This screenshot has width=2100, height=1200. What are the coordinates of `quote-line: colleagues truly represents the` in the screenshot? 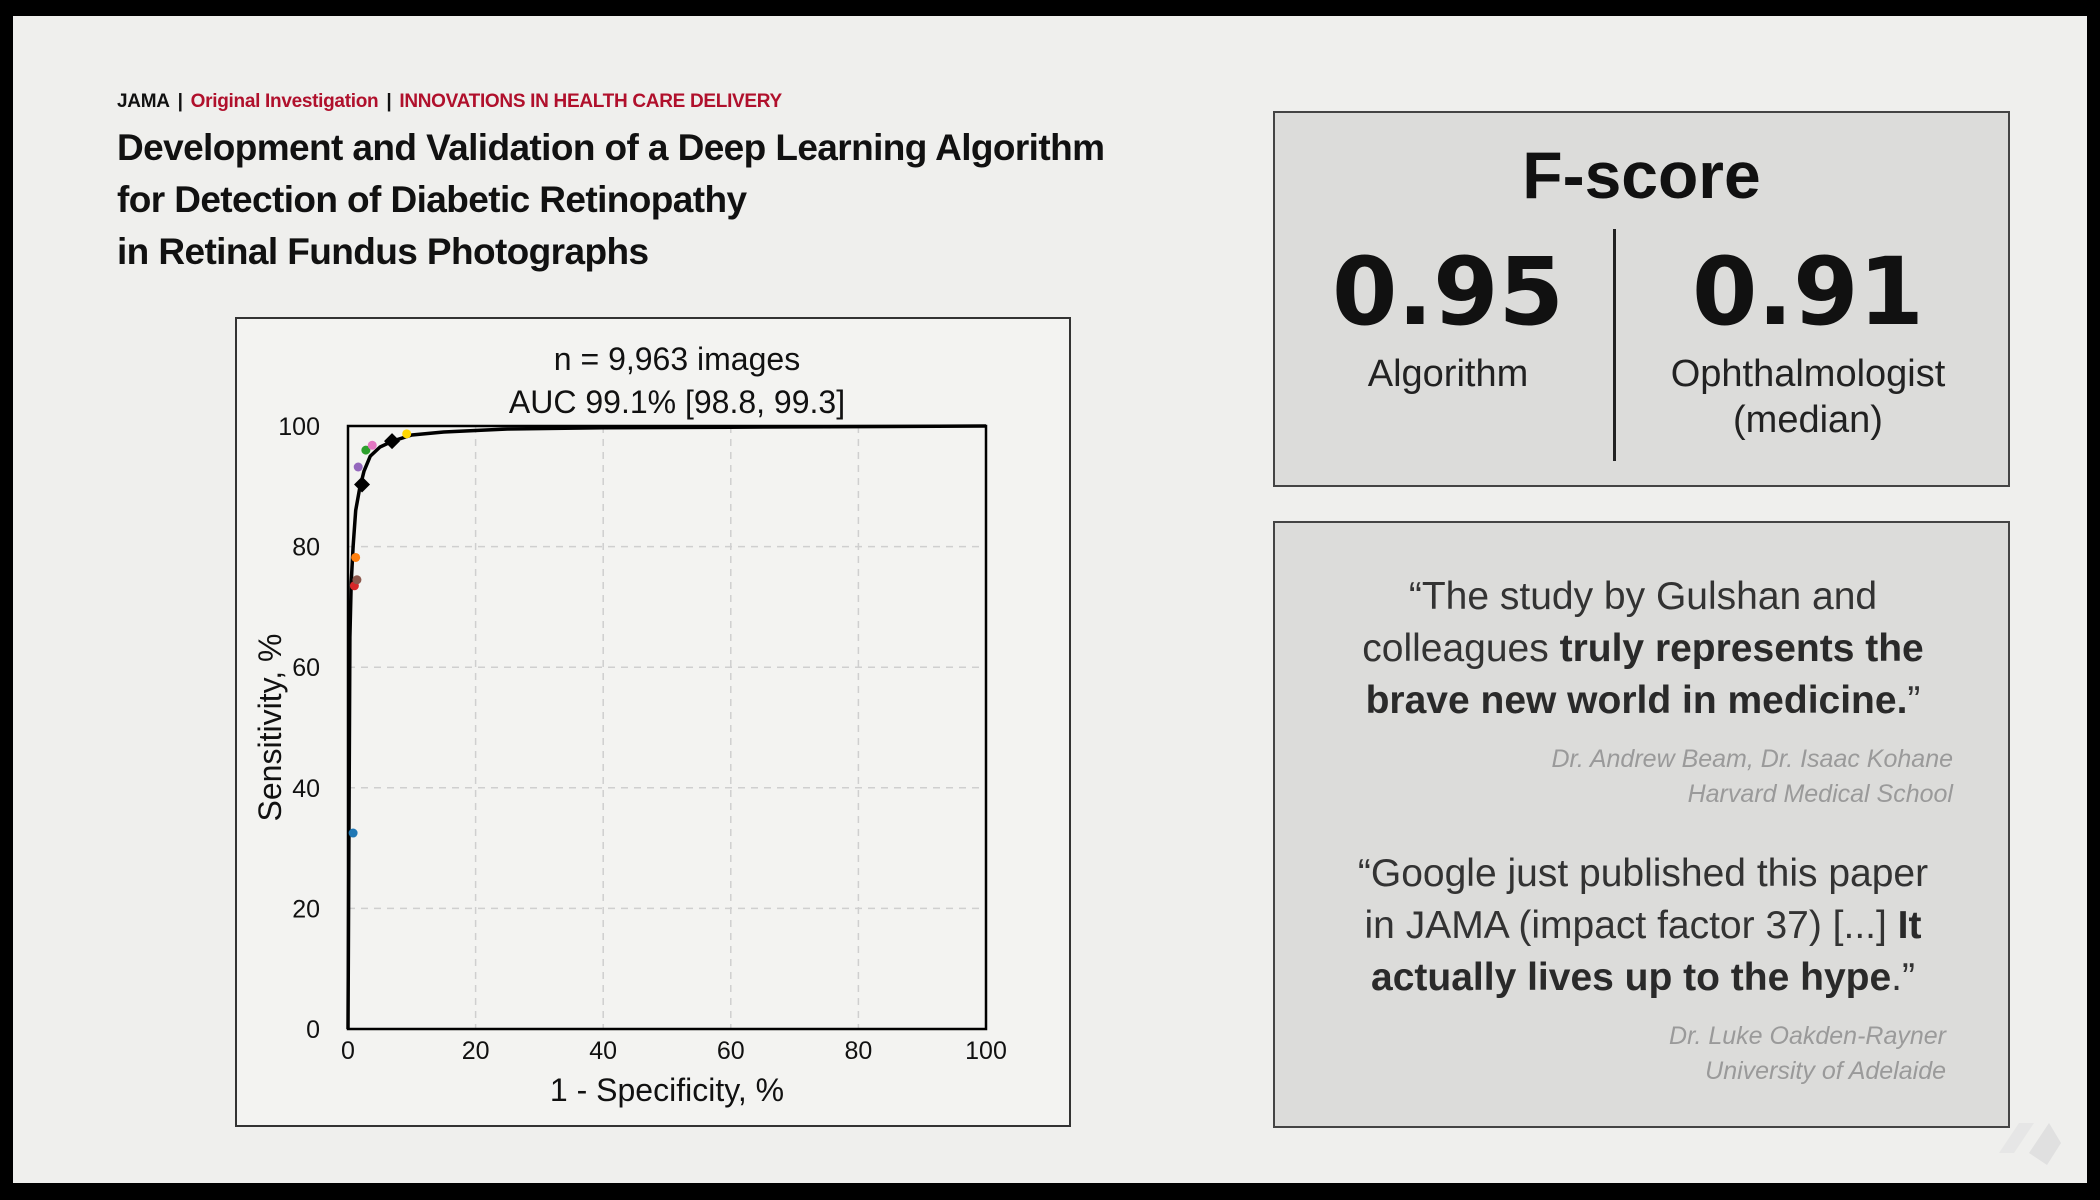 It's located at (1643, 649).